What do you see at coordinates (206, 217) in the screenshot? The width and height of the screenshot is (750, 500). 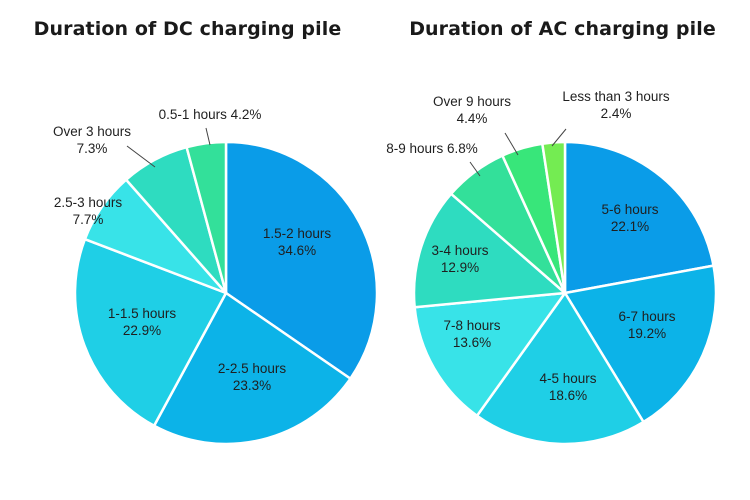 I see `dc-slice-0-5-1-hours` at bounding box center [206, 217].